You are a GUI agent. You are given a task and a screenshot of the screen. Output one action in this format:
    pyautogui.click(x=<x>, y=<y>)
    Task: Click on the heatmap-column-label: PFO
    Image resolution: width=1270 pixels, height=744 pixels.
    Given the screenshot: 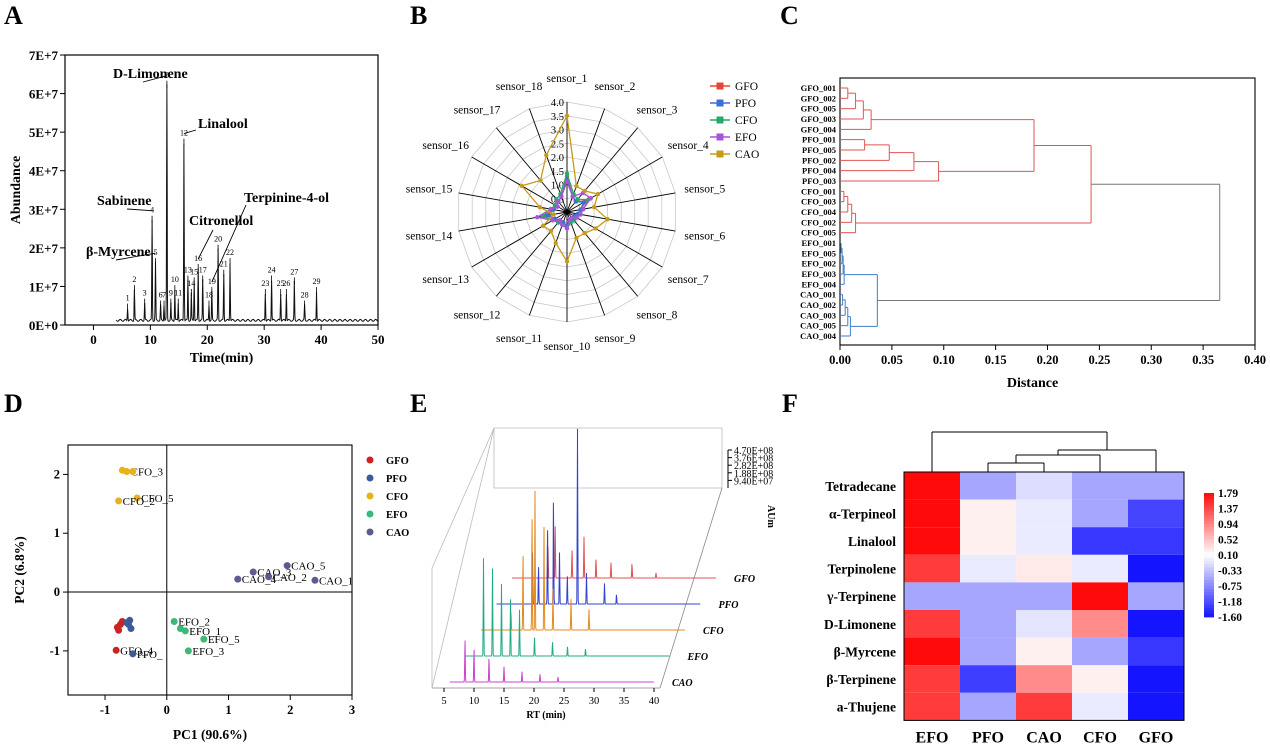 What is the action you would take?
    pyautogui.click(x=988, y=736)
    